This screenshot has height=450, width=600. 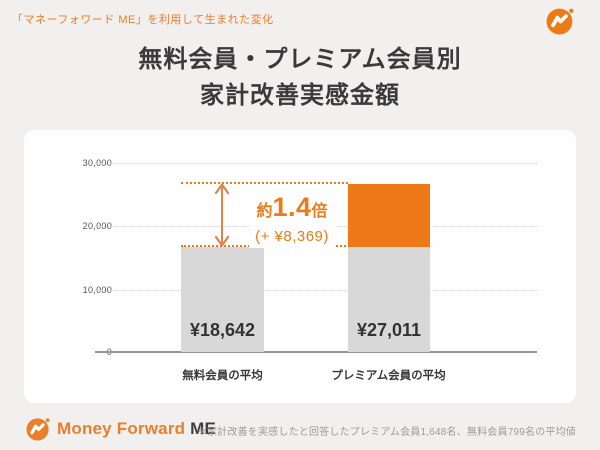 I want to click on bar-value-label-free: ¥18,642, so click(x=222, y=330).